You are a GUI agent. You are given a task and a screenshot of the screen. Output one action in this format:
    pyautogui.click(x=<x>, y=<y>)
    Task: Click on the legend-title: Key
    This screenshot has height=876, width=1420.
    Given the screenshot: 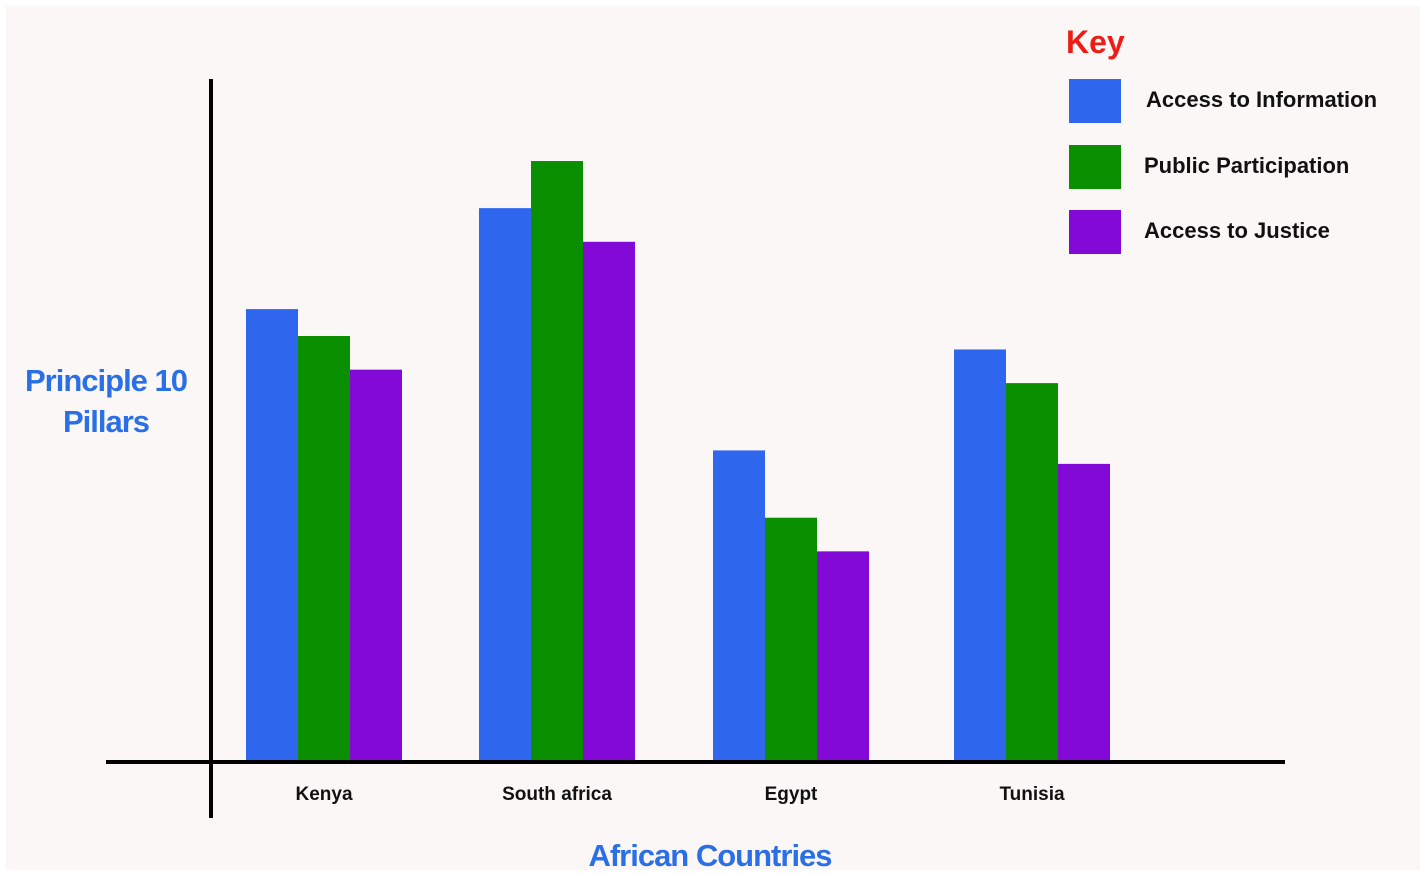 What is the action you would take?
    pyautogui.click(x=1095, y=42)
    